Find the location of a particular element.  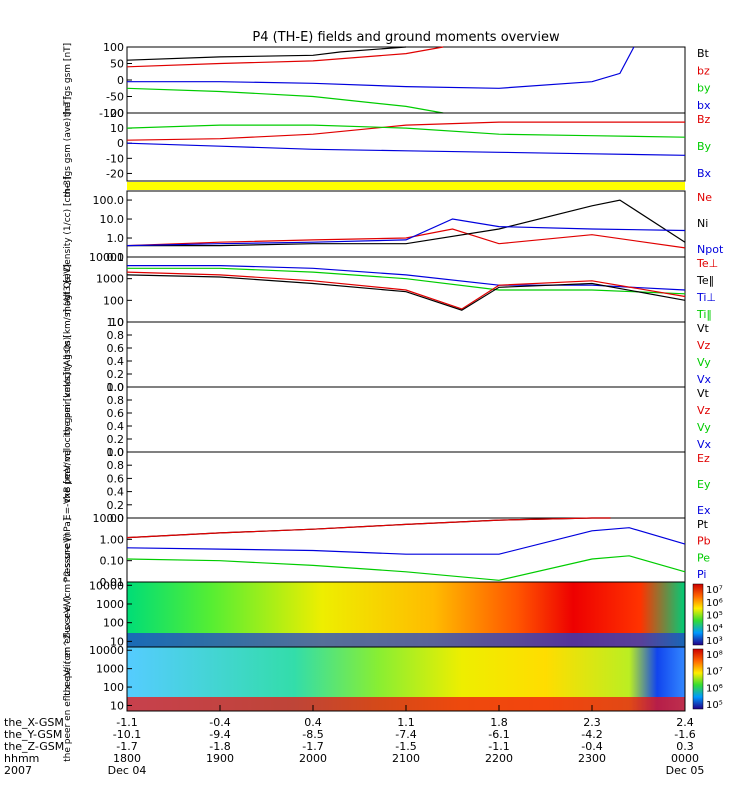

legend-entry: Bz is located at coordinates (704, 119).